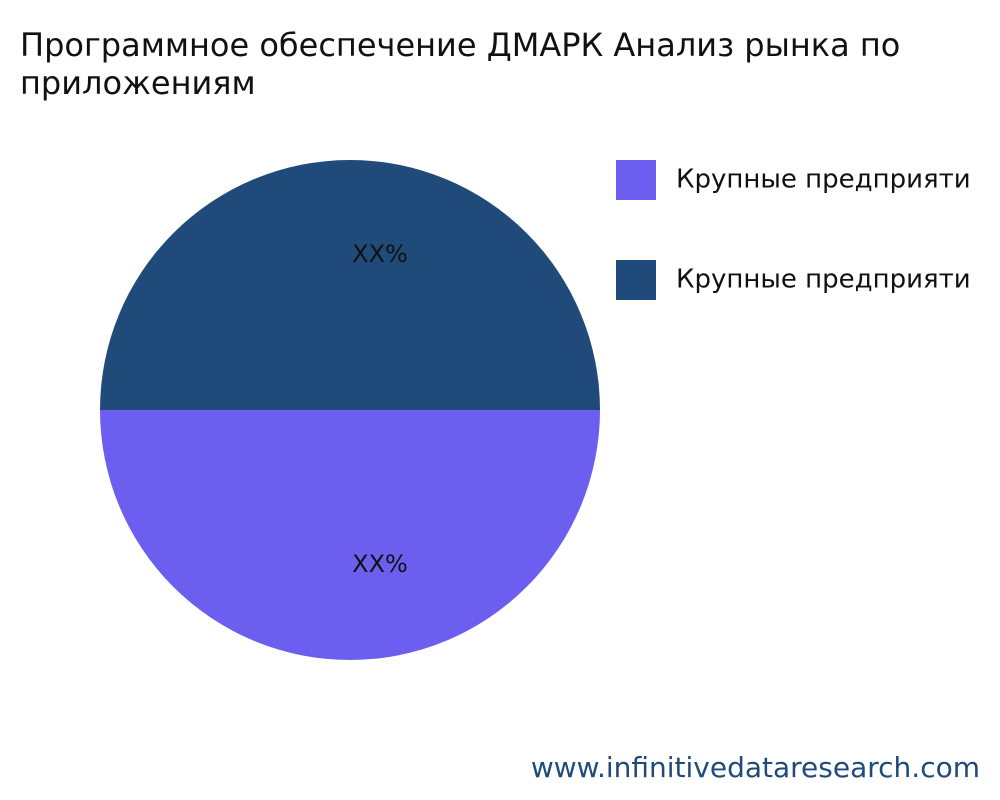 Image resolution: width=1000 pixels, height=800 pixels. What do you see at coordinates (755, 767) in the screenshot?
I see `watermark: www.infinitivedataresearch.com` at bounding box center [755, 767].